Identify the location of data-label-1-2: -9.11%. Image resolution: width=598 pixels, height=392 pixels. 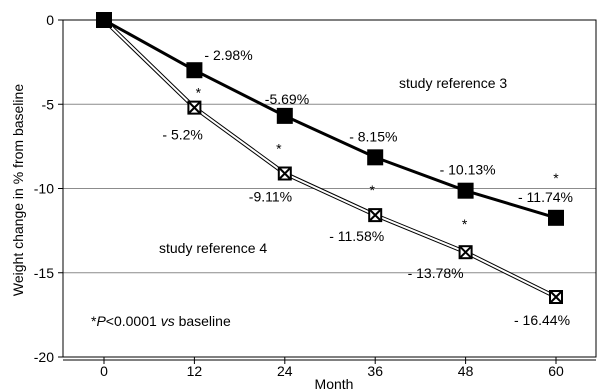
(270, 197).